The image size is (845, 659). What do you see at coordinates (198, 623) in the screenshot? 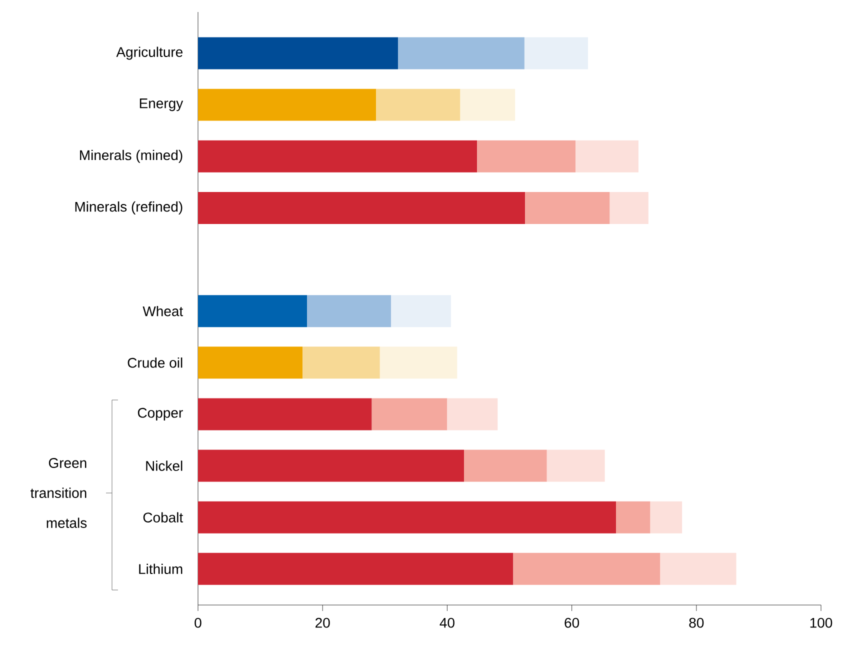
I see `x-tick-label: 0` at bounding box center [198, 623].